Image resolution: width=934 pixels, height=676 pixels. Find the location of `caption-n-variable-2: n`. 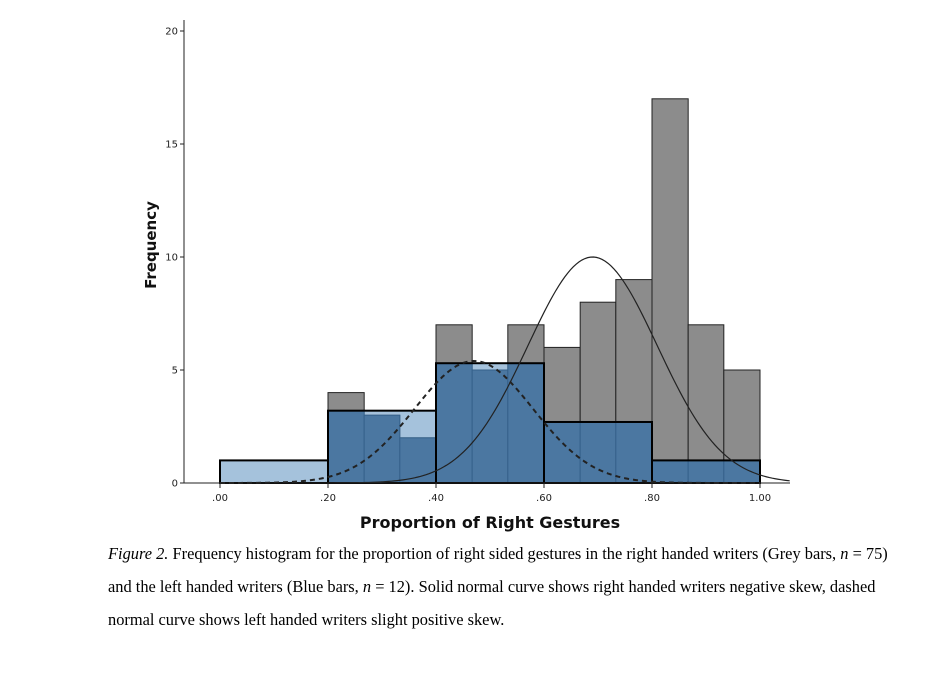

caption-n-variable-2: n is located at coordinates (367, 586).